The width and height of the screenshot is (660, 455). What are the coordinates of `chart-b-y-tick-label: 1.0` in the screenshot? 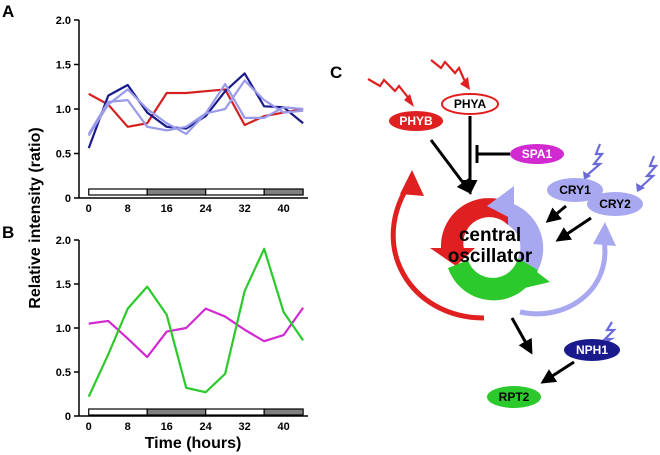 It's located at (63, 329).